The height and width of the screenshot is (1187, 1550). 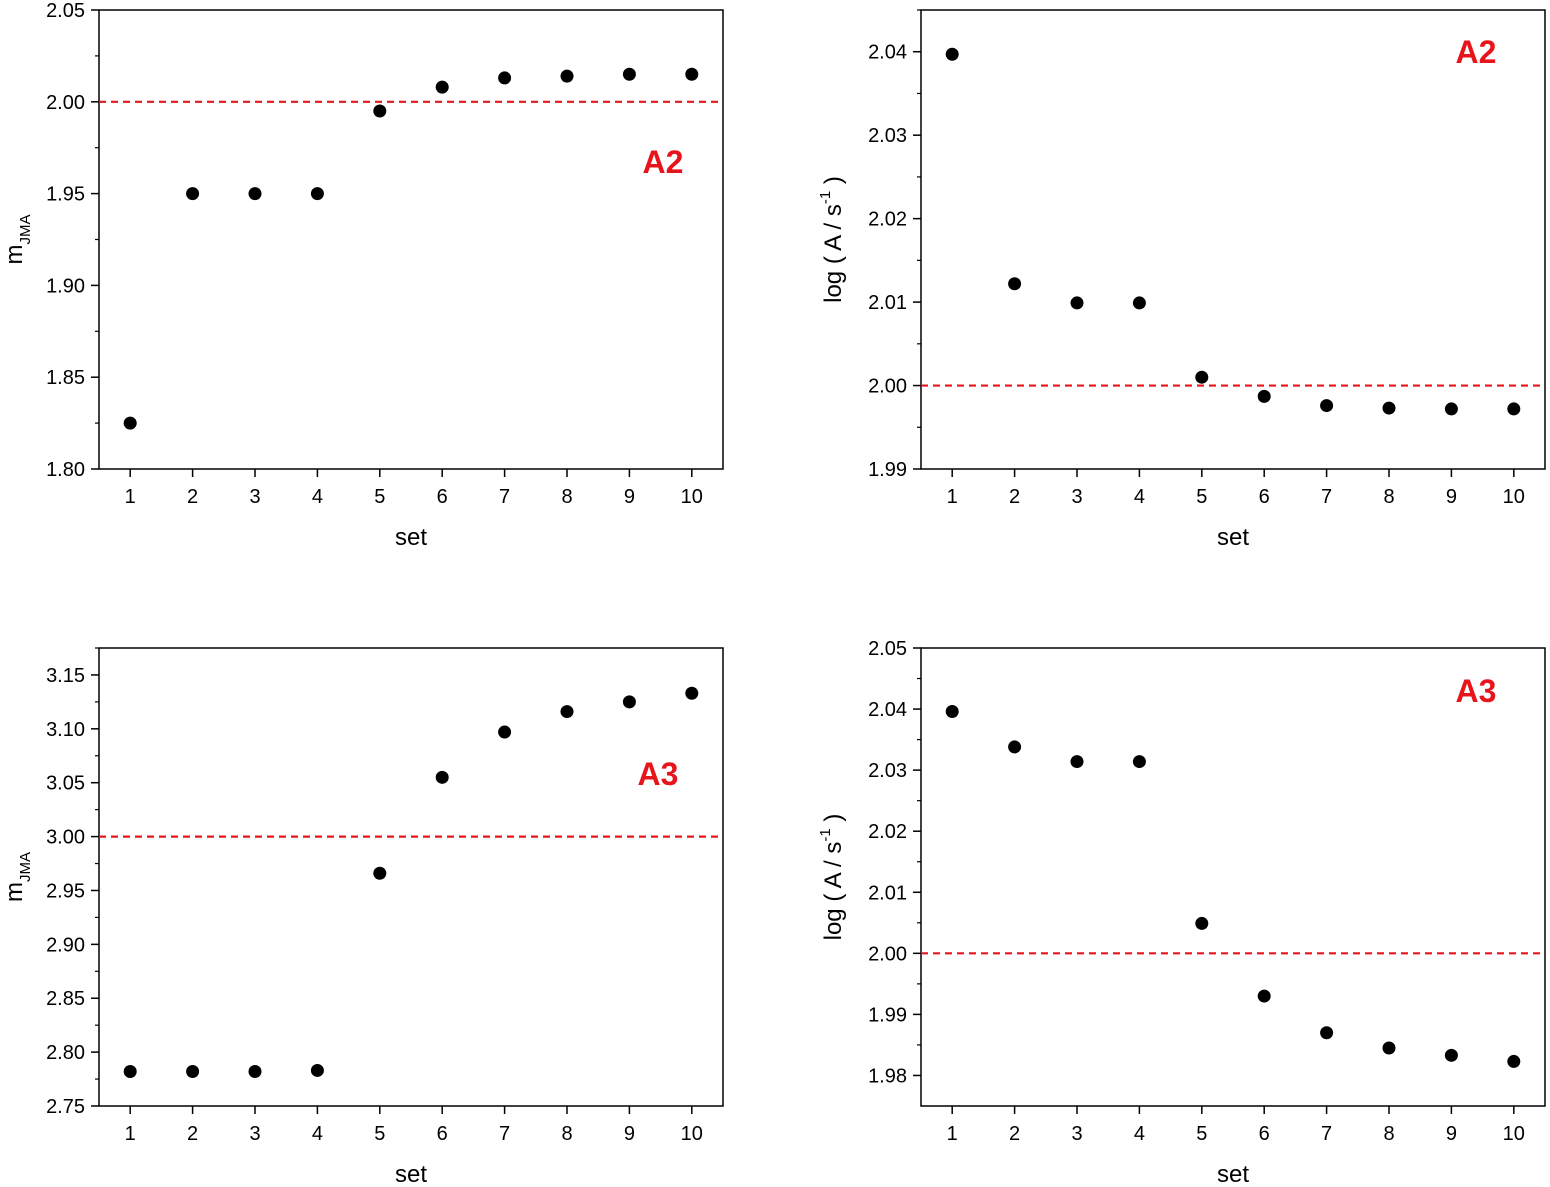 I want to click on y-tick-label: 1.80, so click(x=65, y=470).